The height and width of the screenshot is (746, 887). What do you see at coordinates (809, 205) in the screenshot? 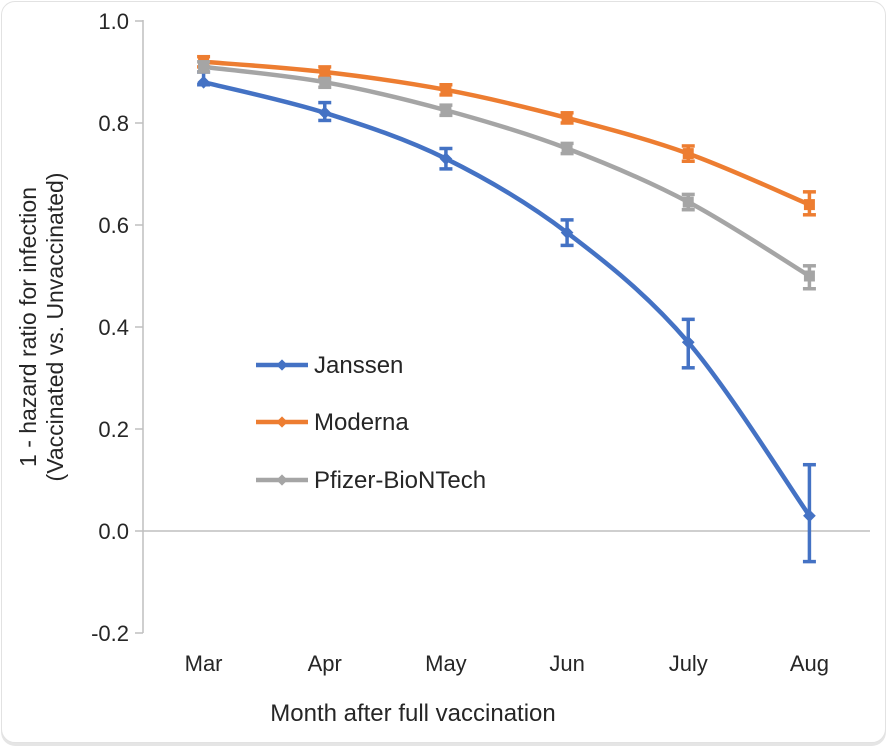
I see `data-point-moderna-aug` at bounding box center [809, 205].